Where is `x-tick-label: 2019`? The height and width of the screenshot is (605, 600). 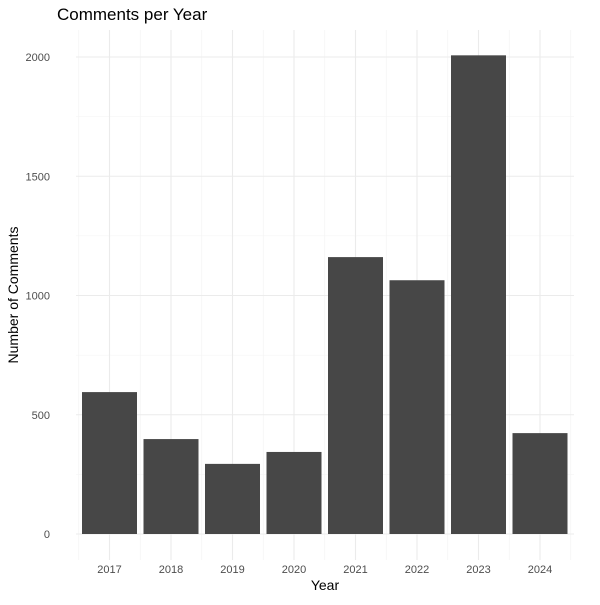
x-tick-label: 2019 is located at coordinates (232, 570).